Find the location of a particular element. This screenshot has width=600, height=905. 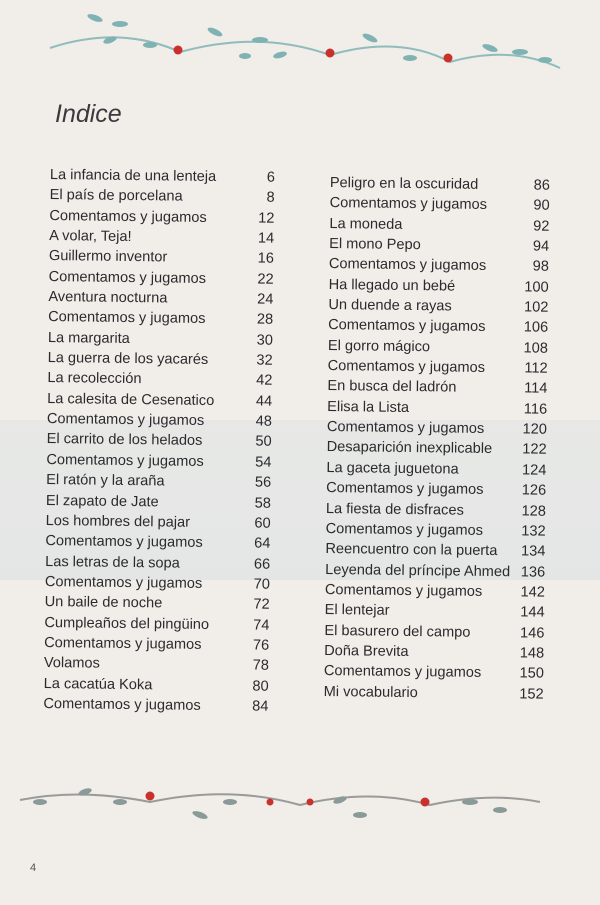

toc-entry-page: 74 is located at coordinates (261, 625).